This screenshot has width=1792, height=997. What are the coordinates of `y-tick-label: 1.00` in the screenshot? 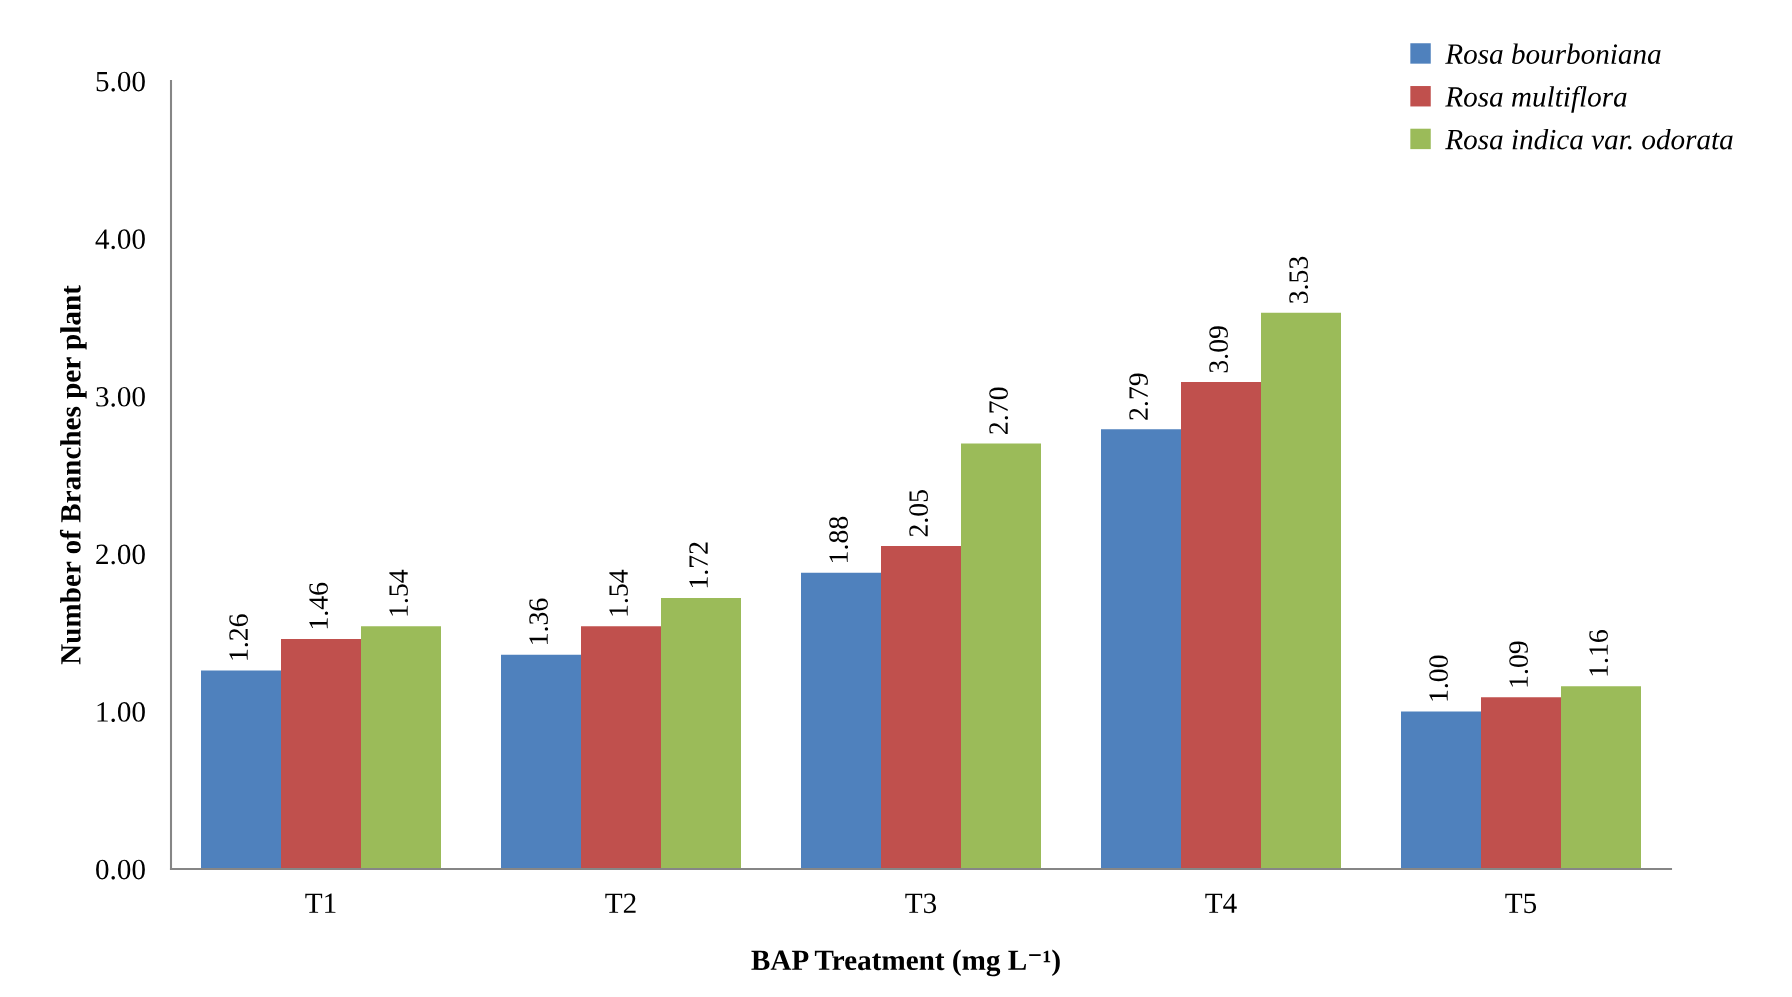 It's located at (121, 712).